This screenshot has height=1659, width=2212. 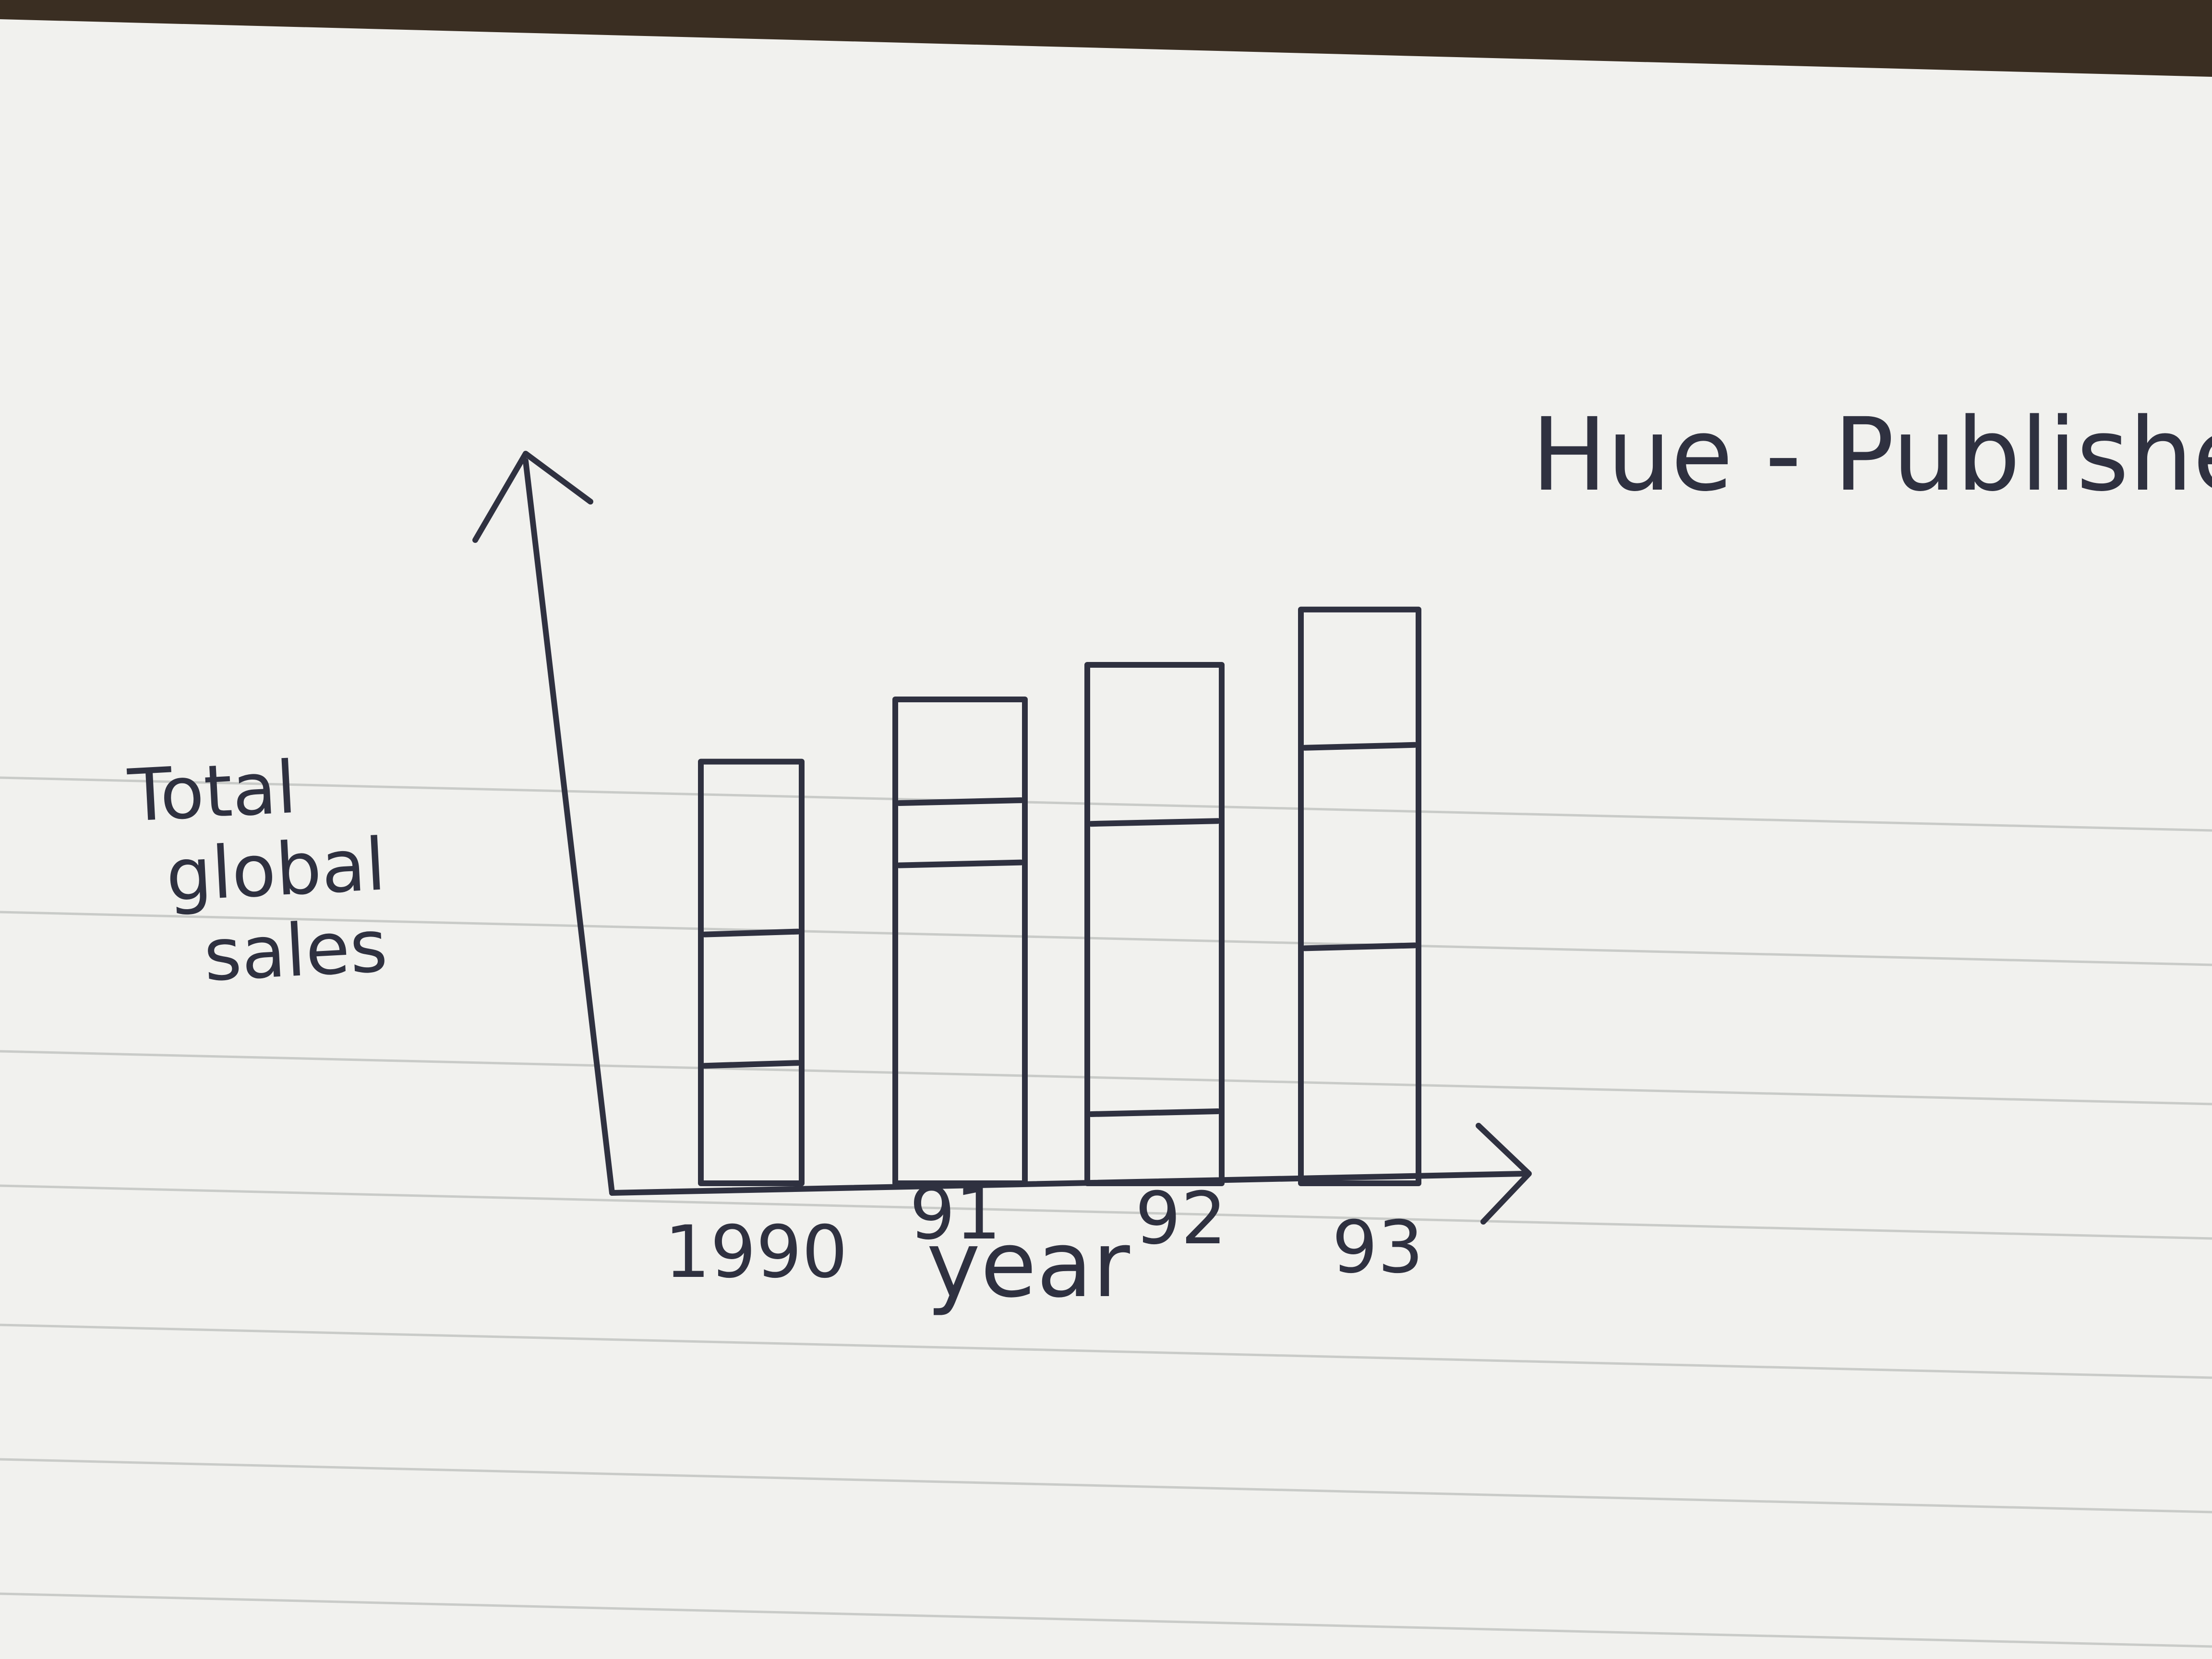 I want to click on x-tick-label: 92, so click(x=1181, y=1219).